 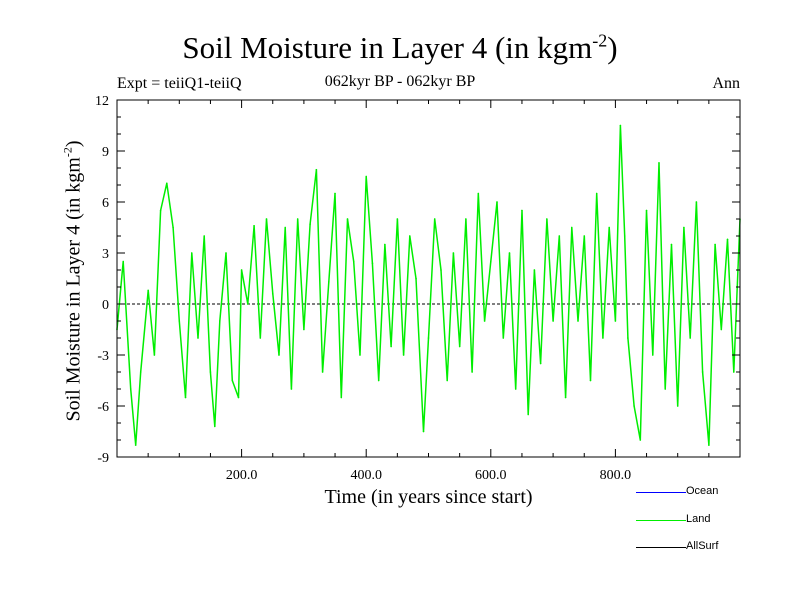 What do you see at coordinates (105, 203) in the screenshot?
I see `y-tick-label: 6` at bounding box center [105, 203].